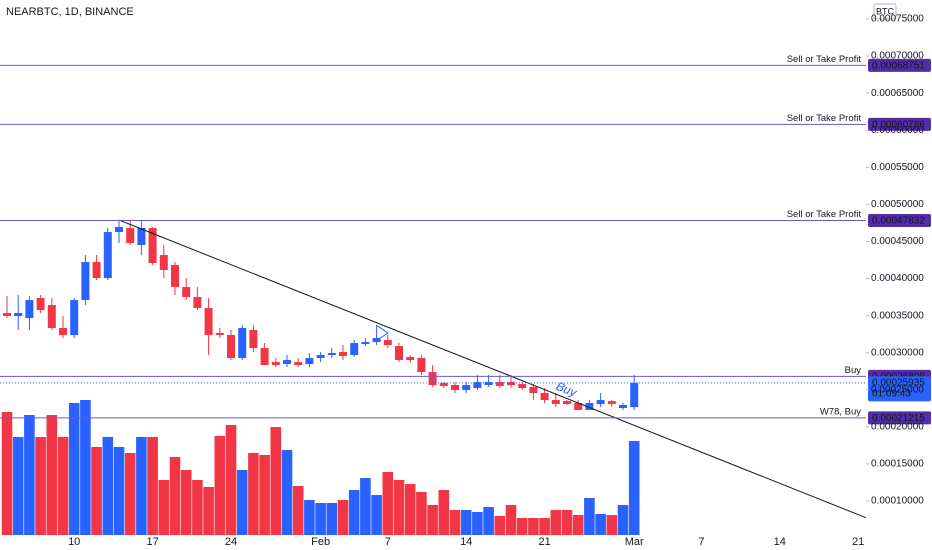  Describe the element at coordinates (231, 542) in the screenshot. I see `x-tick-label: 24` at that location.